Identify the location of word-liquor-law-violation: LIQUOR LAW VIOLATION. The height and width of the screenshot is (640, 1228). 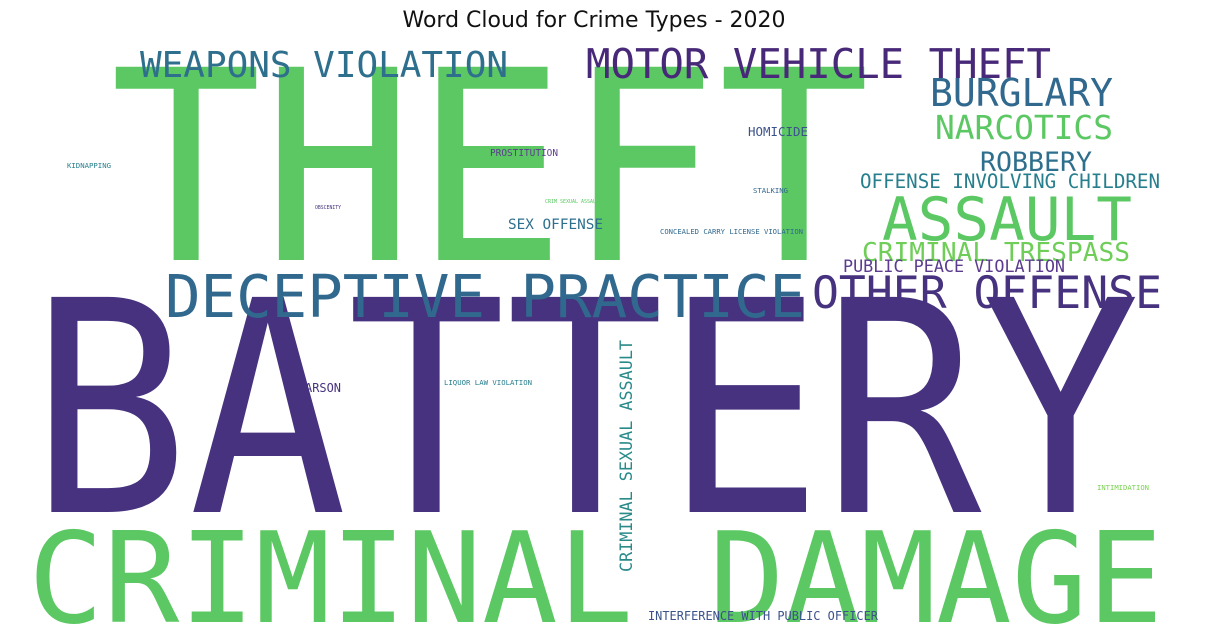
(488, 382).